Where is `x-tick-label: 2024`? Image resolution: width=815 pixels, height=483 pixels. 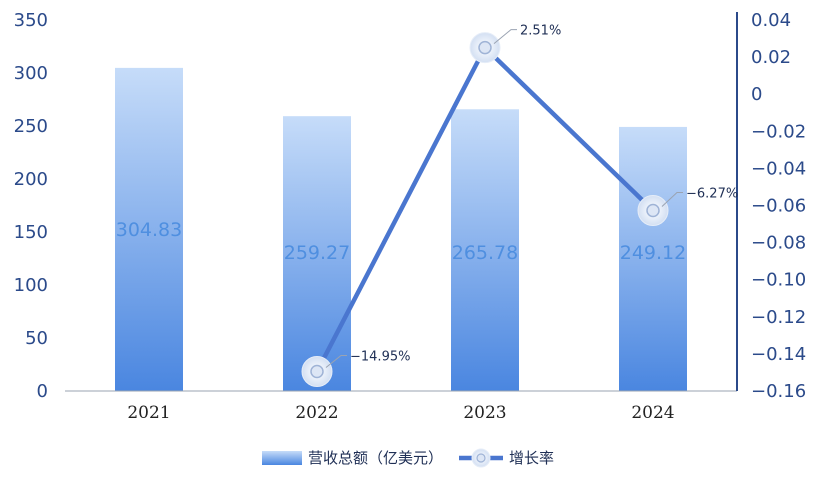 x-tick-label: 2024 is located at coordinates (652, 413).